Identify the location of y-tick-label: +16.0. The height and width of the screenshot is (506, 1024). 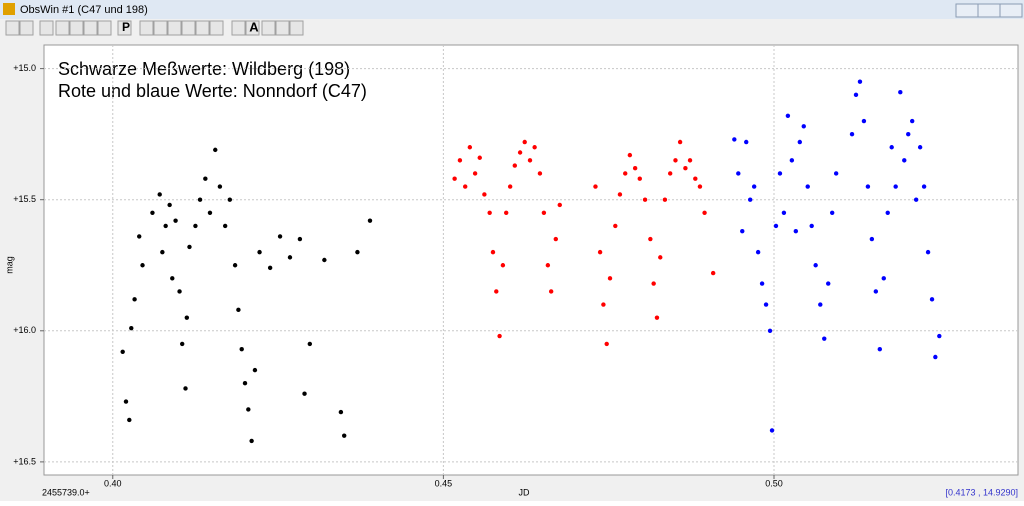
(24, 330).